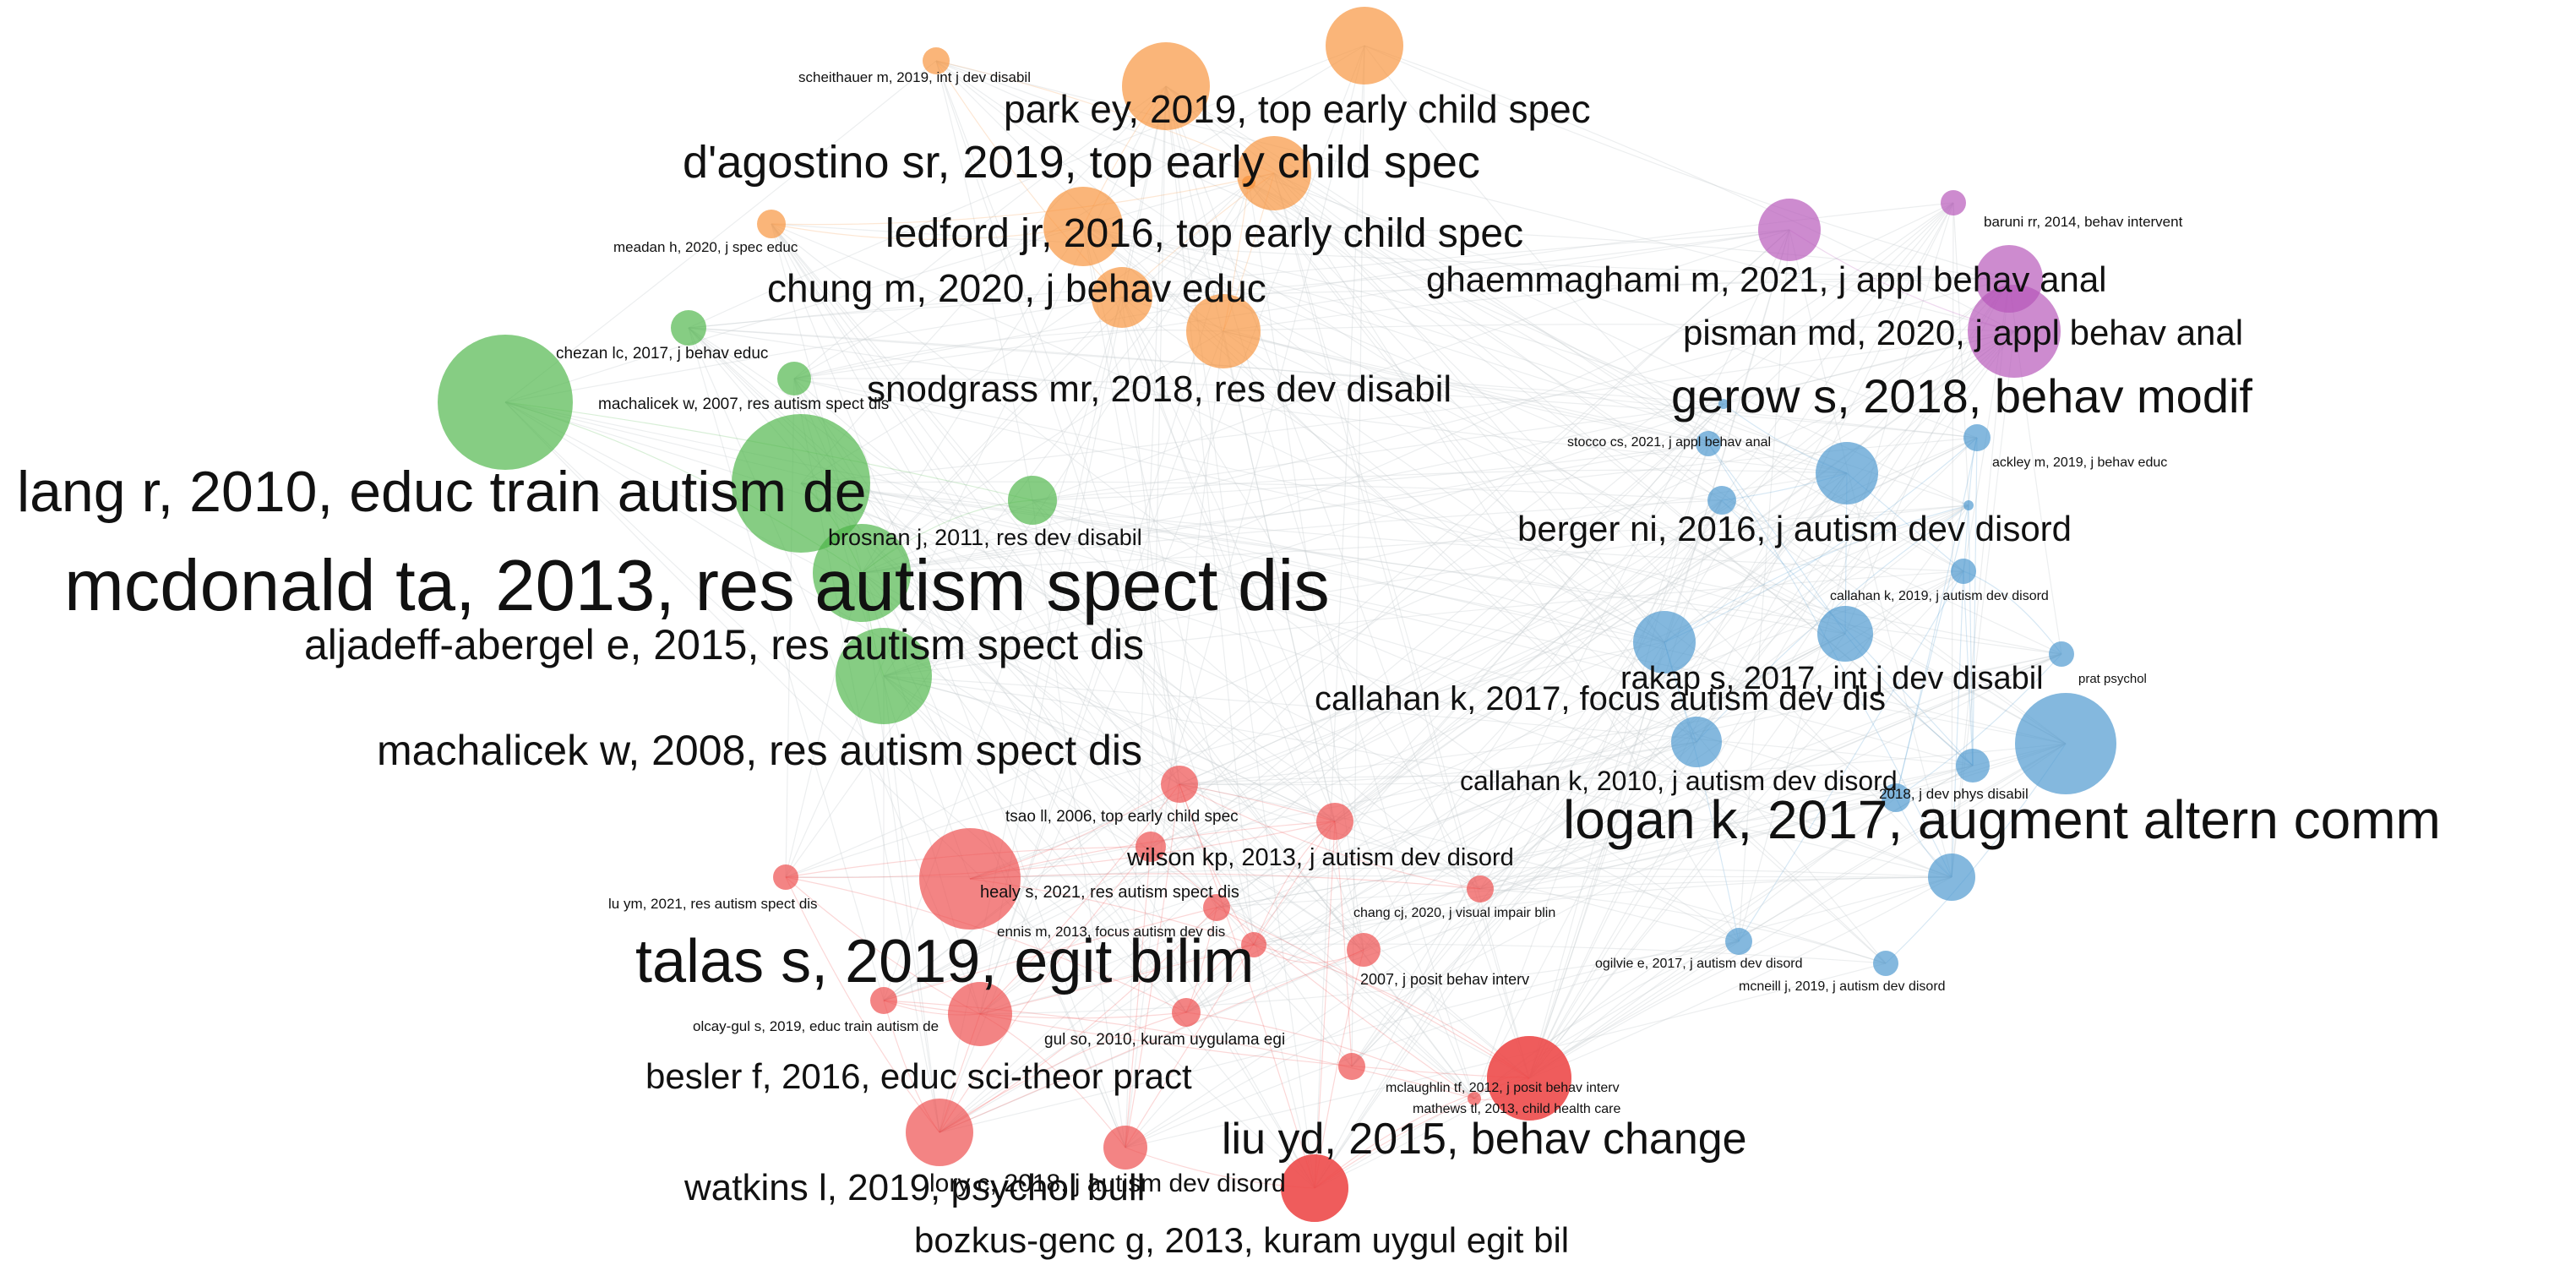 The width and height of the screenshot is (2576, 1287). Describe the element at coordinates (1204, 233) in the screenshot. I see `node-label: ledford jr, 2016, top early child spec` at that location.